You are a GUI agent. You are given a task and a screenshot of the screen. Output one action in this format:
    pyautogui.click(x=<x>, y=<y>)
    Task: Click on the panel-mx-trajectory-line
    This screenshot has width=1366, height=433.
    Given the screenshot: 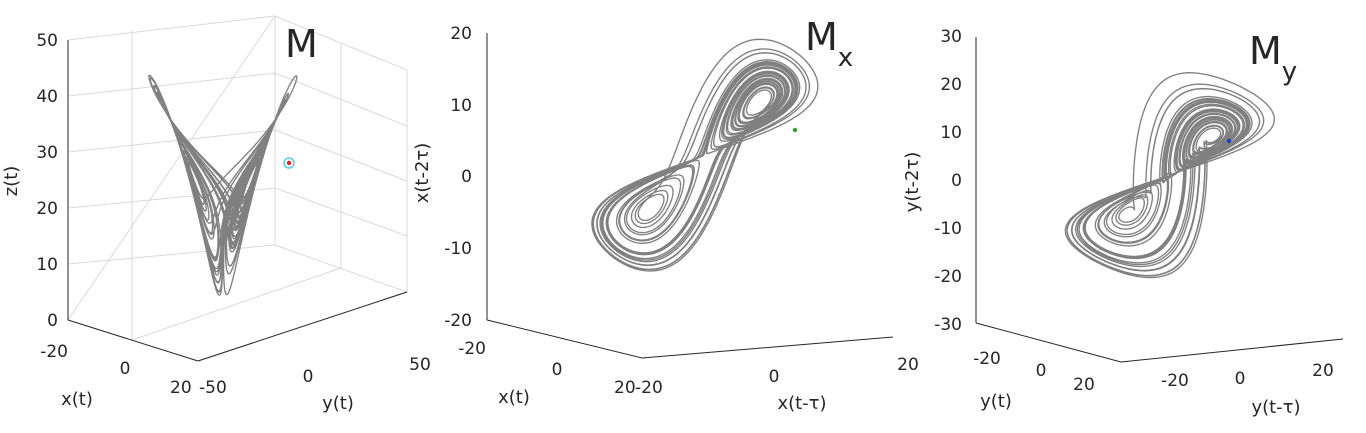 What is the action you would take?
    pyautogui.click(x=705, y=155)
    